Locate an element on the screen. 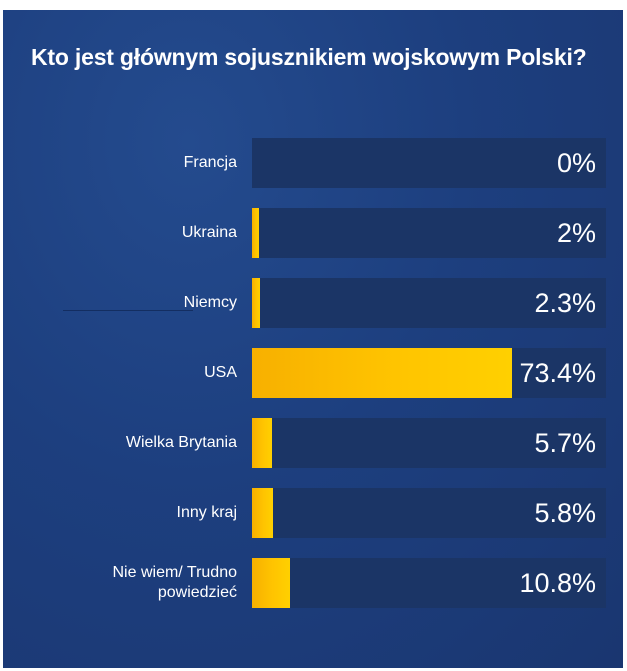  bar-track: 5.8% is located at coordinates (429, 513).